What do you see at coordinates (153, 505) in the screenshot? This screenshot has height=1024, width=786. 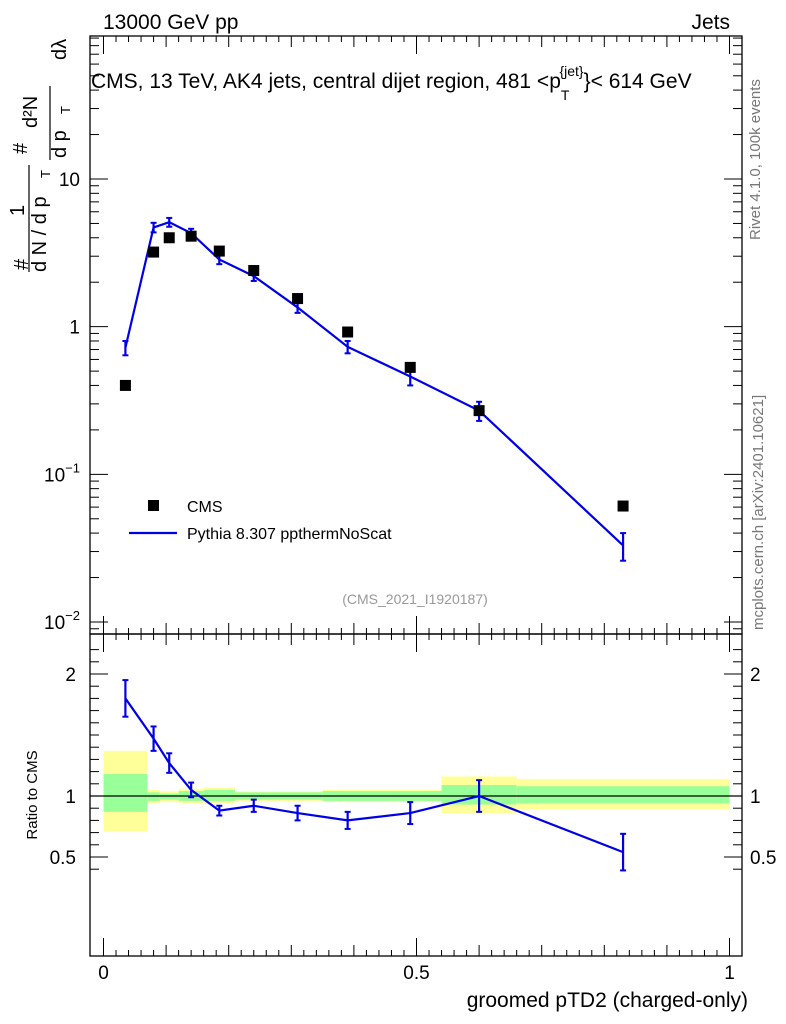 I see `legend-data-marker` at bounding box center [153, 505].